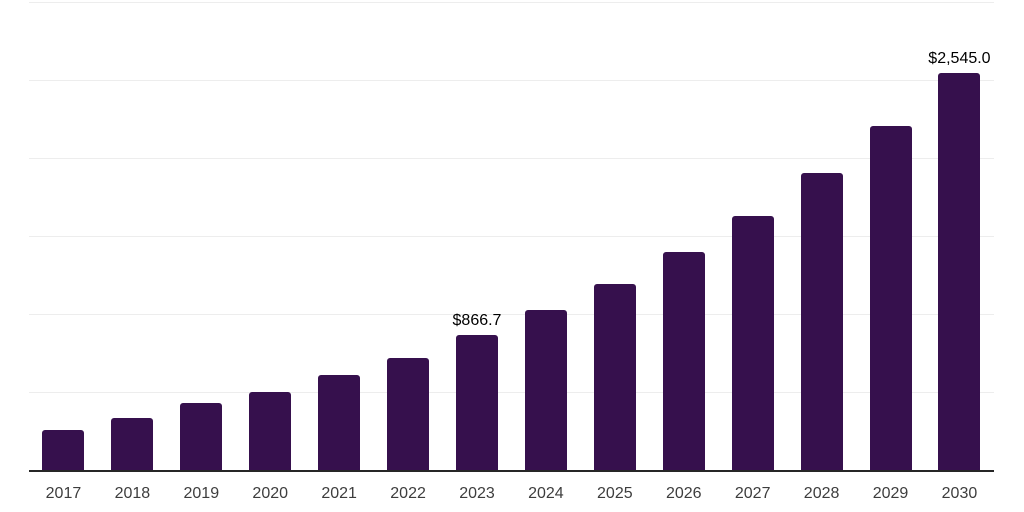  Describe the element at coordinates (201, 436) in the screenshot. I see `bar-2019` at that location.